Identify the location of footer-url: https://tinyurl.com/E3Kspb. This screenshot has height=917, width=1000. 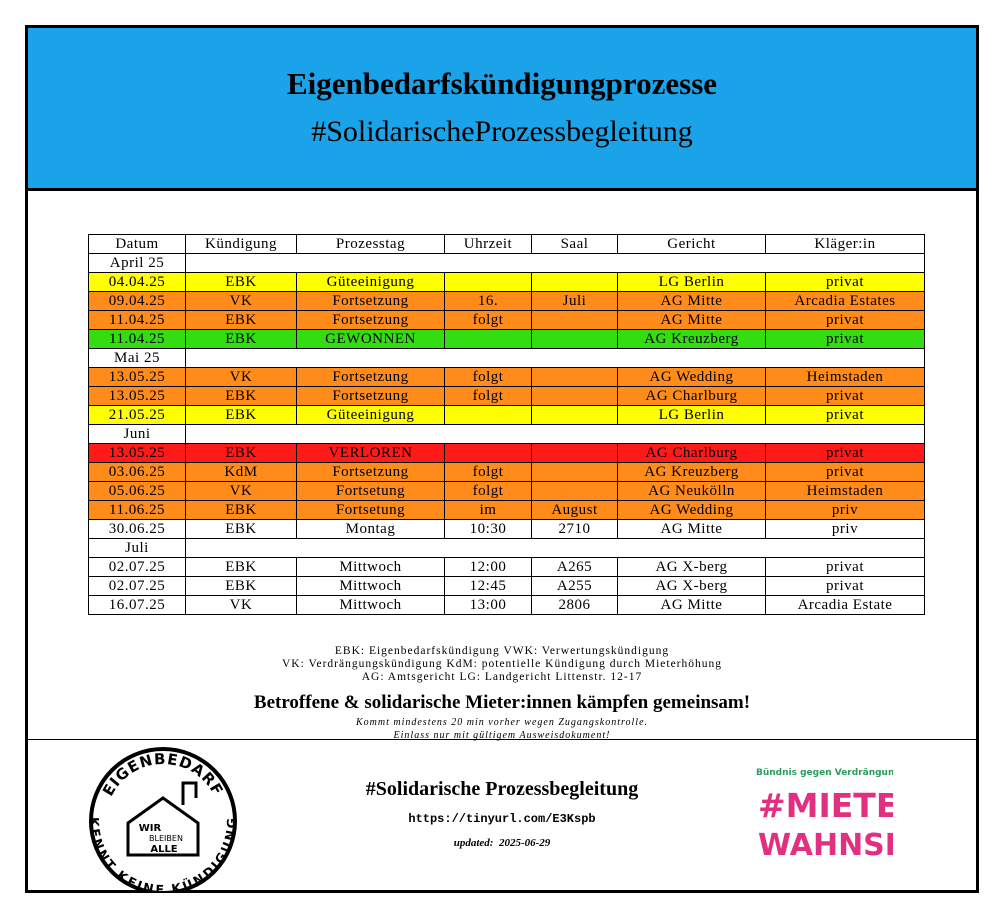
(502, 819).